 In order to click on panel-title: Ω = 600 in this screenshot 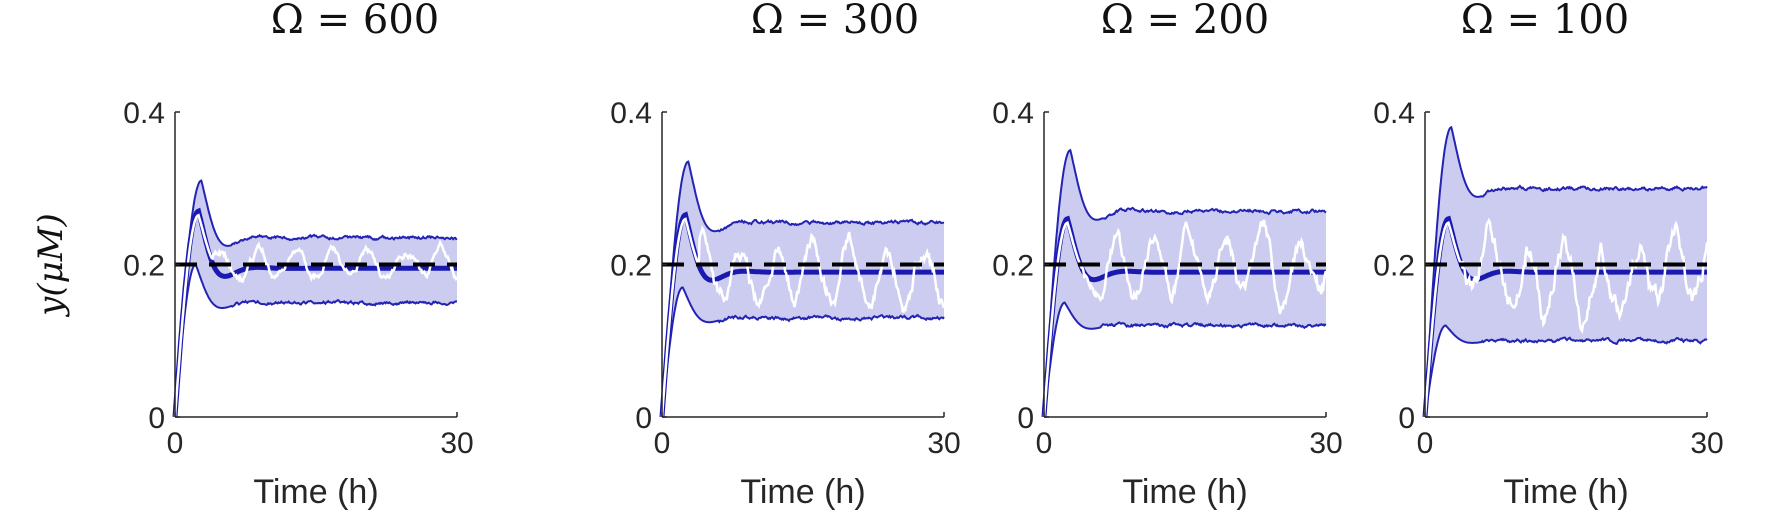, I will do `click(355, 21)`.